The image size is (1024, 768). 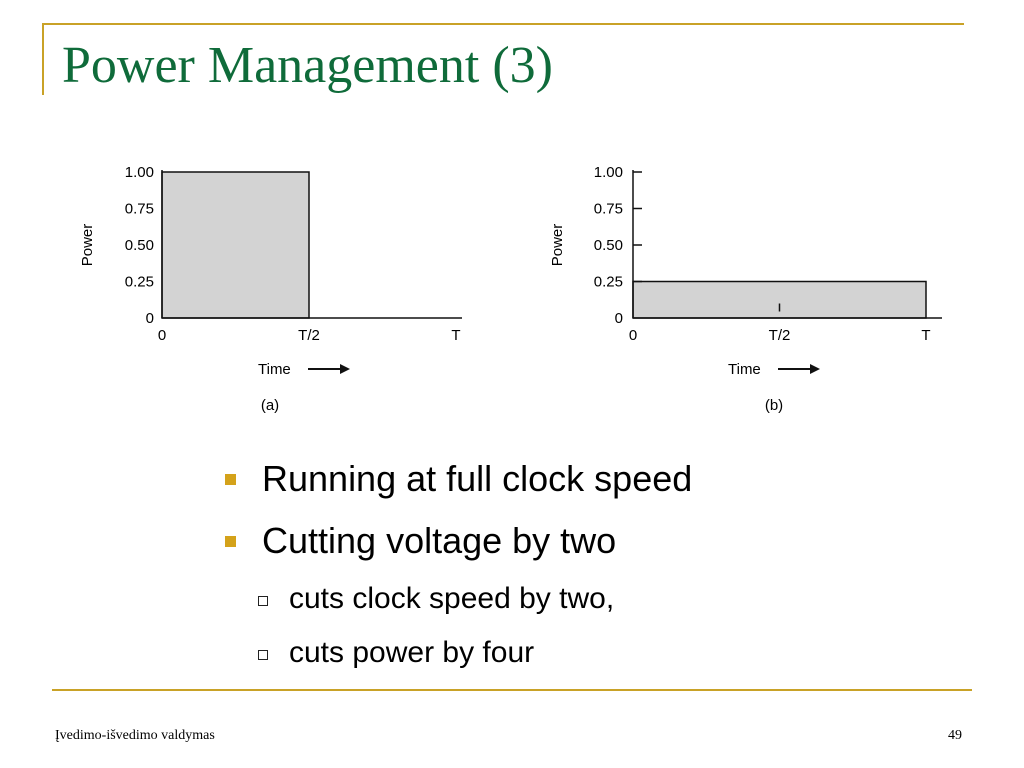 What do you see at coordinates (955, 735) in the screenshot?
I see `page-number: 49` at bounding box center [955, 735].